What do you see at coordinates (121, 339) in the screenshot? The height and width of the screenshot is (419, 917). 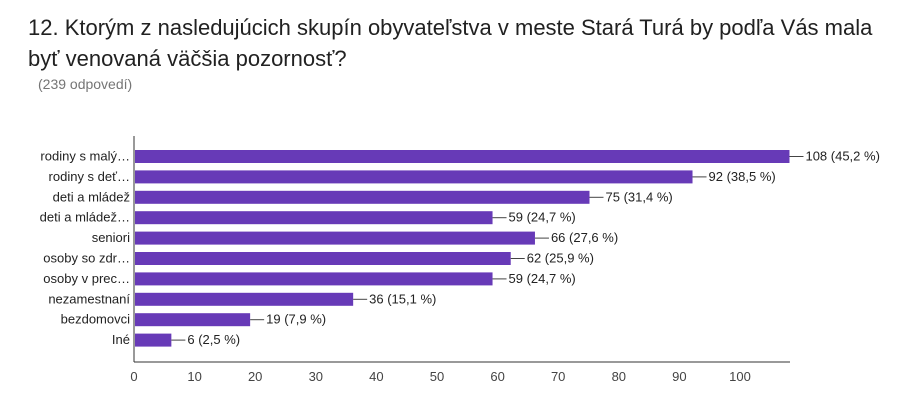 I see `category-label: Iné` at bounding box center [121, 339].